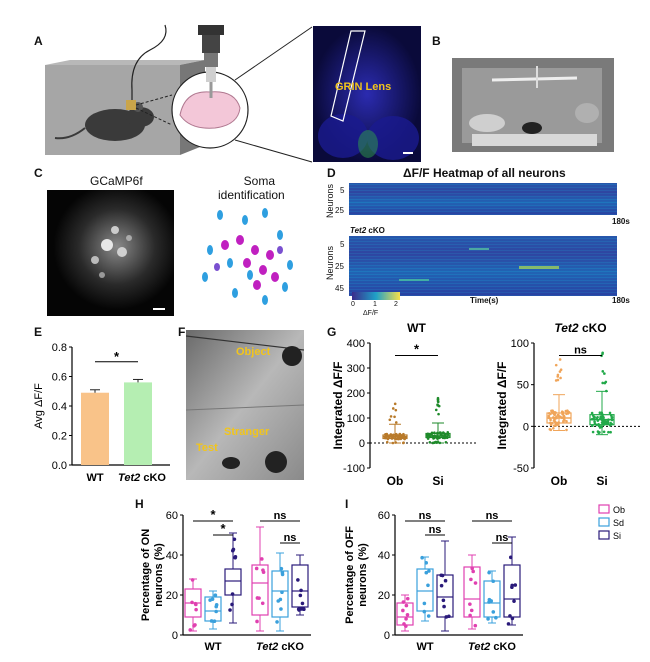 The image size is (650, 662). Describe the element at coordinates (259, 181) in the screenshot. I see `soma-title-line-1: Soma` at that location.